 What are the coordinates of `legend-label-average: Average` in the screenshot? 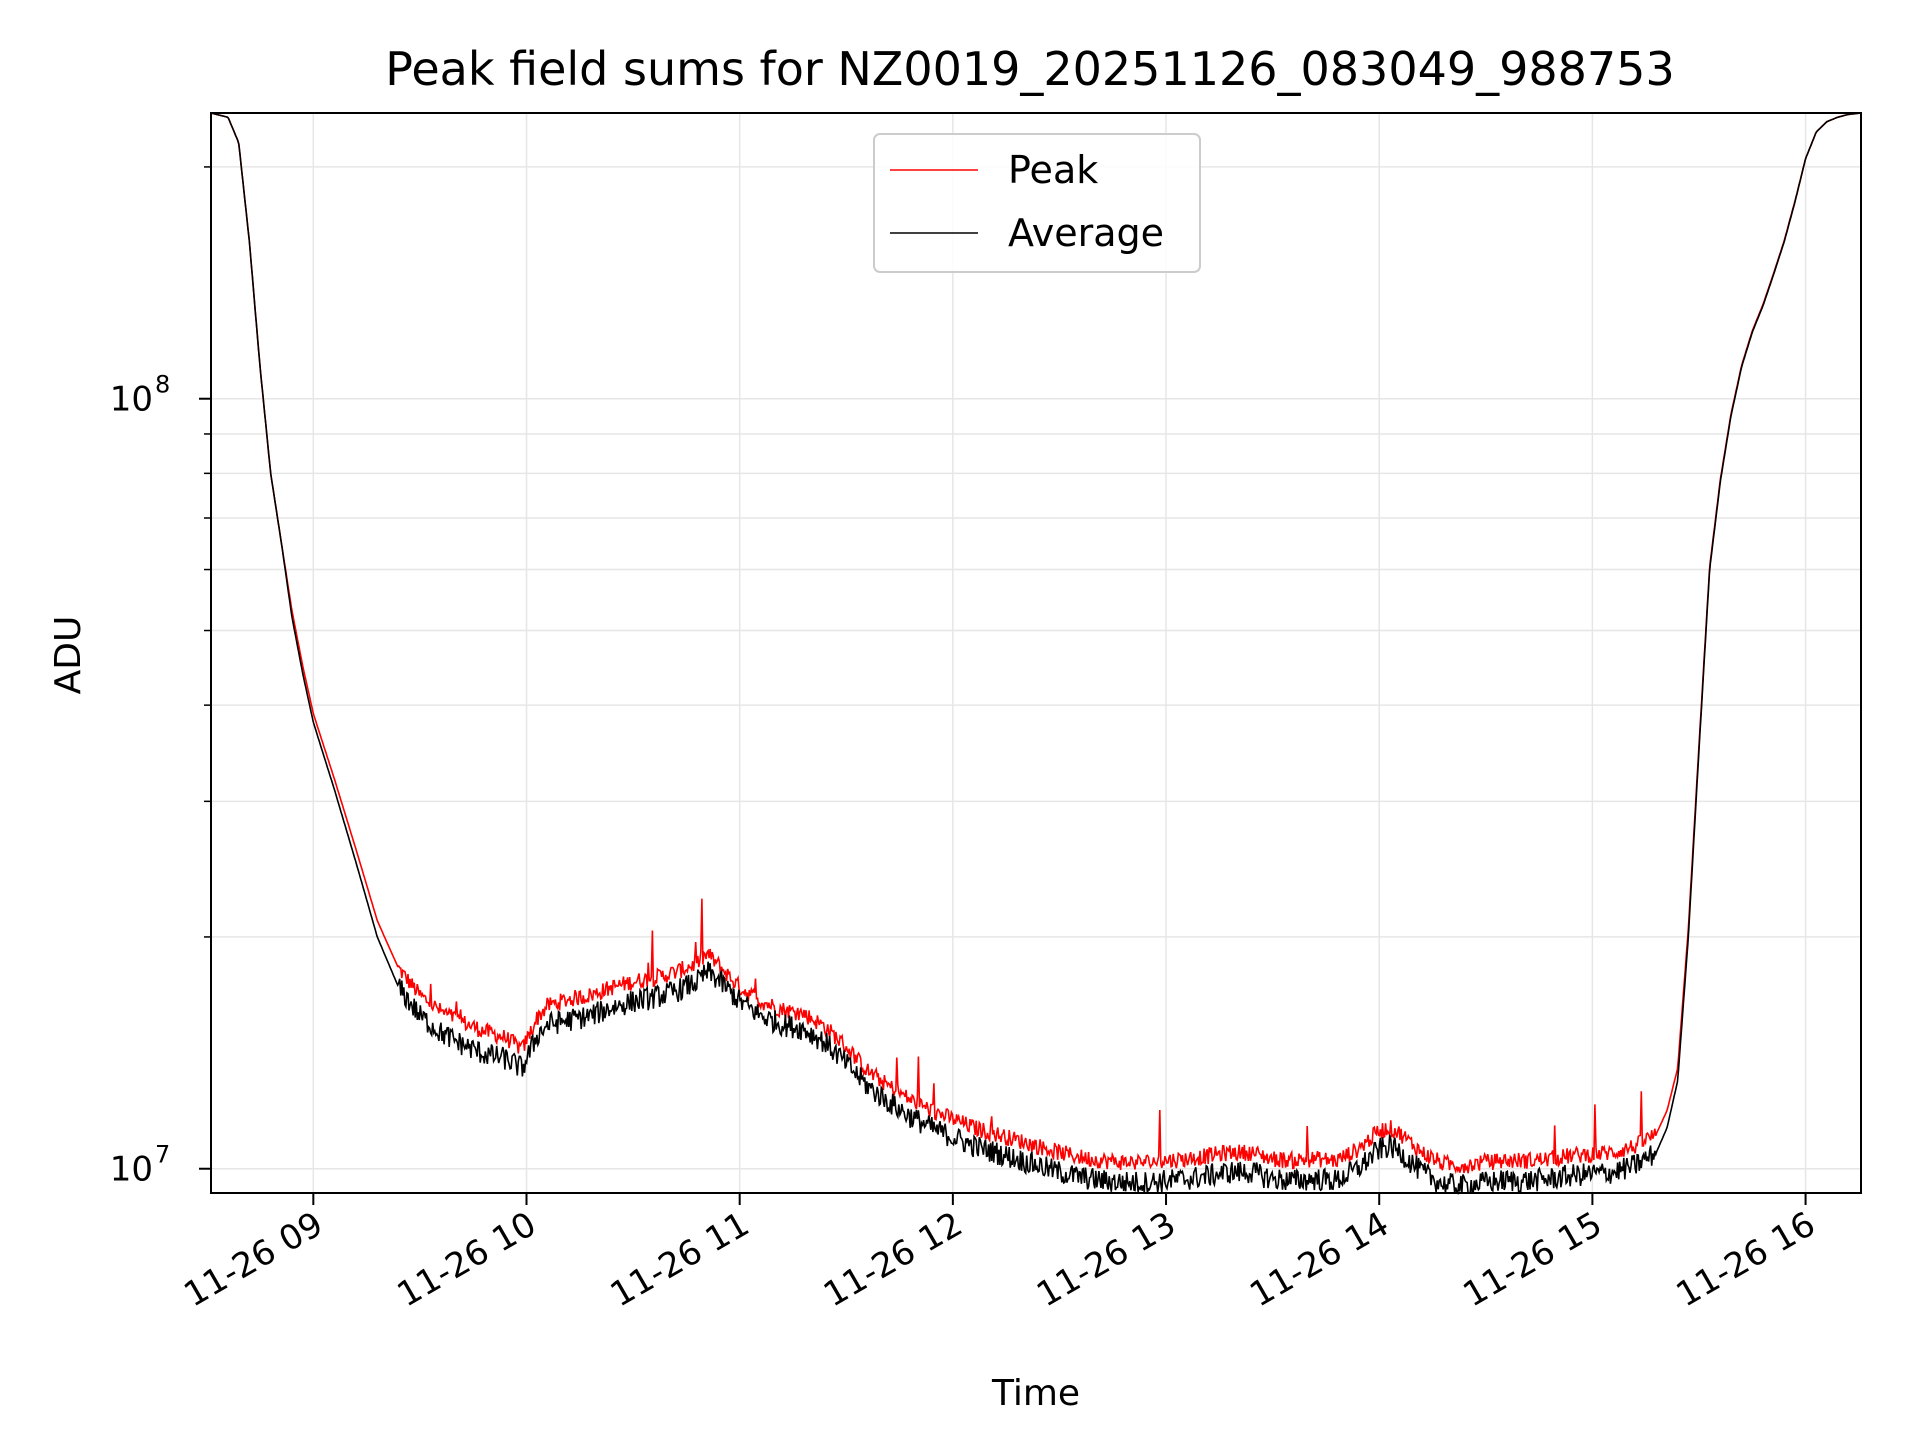 It's located at (1086, 233).